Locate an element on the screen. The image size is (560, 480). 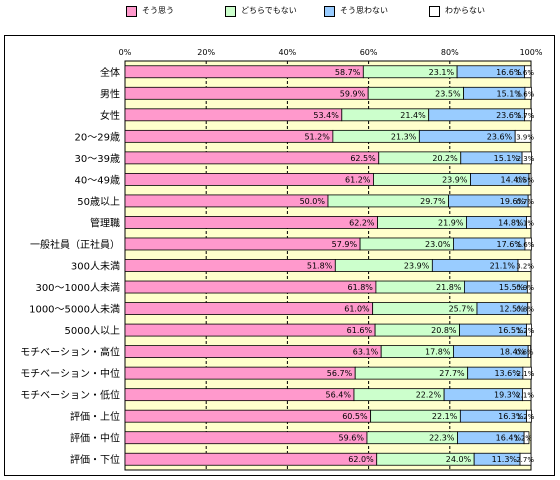
legend-swatch-unknown is located at coordinates (434, 11).